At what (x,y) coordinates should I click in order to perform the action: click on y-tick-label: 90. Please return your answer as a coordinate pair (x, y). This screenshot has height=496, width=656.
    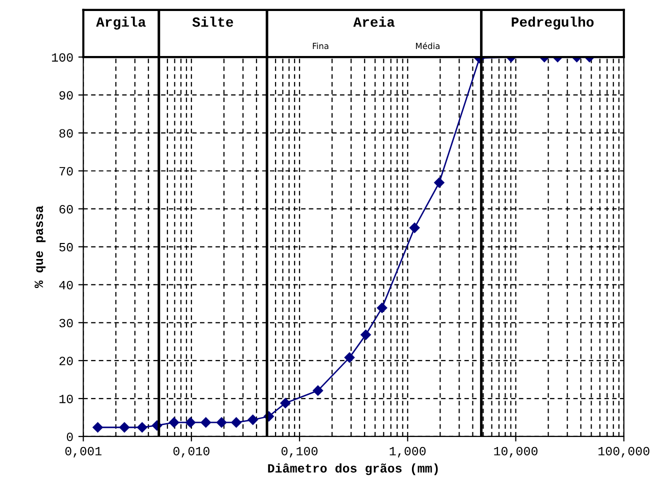
    Looking at the image, I should click on (66, 95).